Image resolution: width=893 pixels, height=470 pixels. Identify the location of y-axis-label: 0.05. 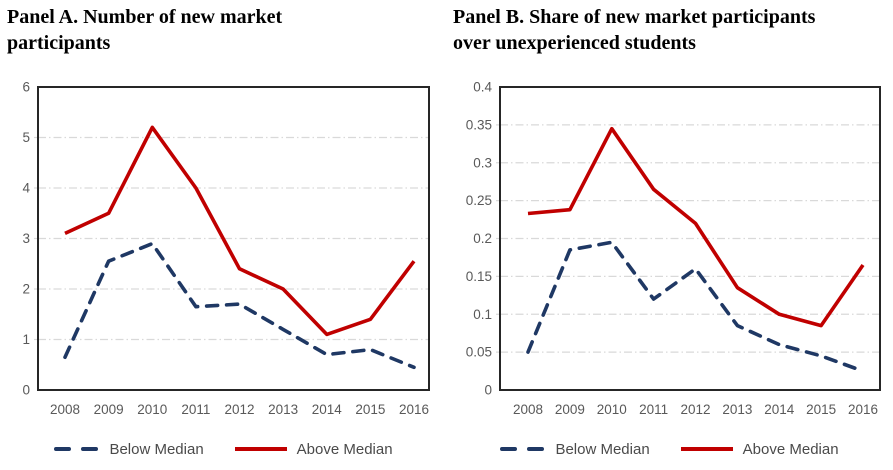
(479, 352).